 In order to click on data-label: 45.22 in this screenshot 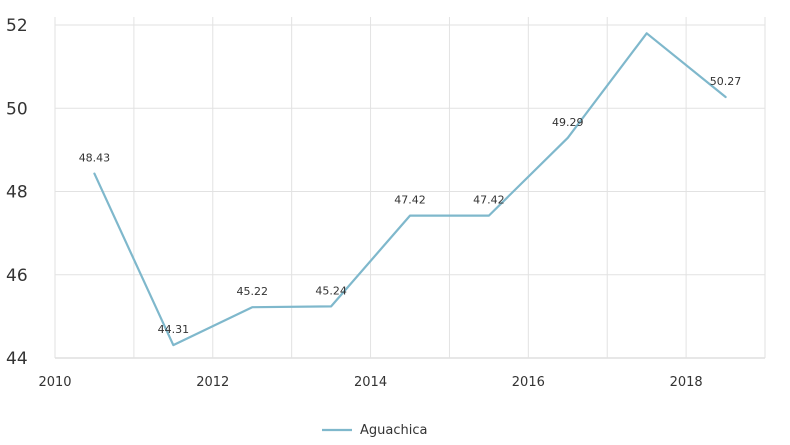, I will do `click(252, 291)`.